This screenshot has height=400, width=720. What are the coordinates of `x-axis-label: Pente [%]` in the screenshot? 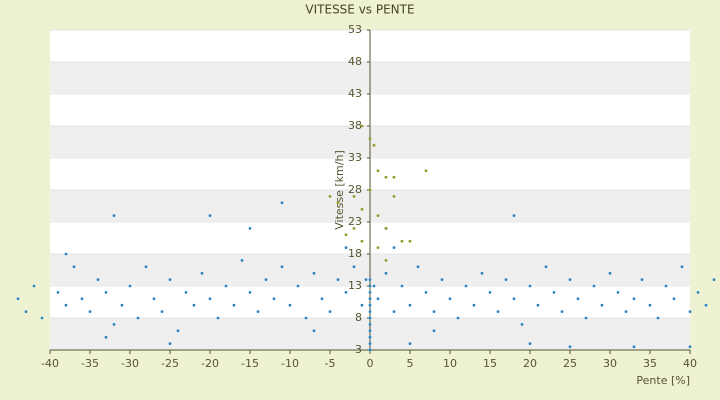 It's located at (663, 380).